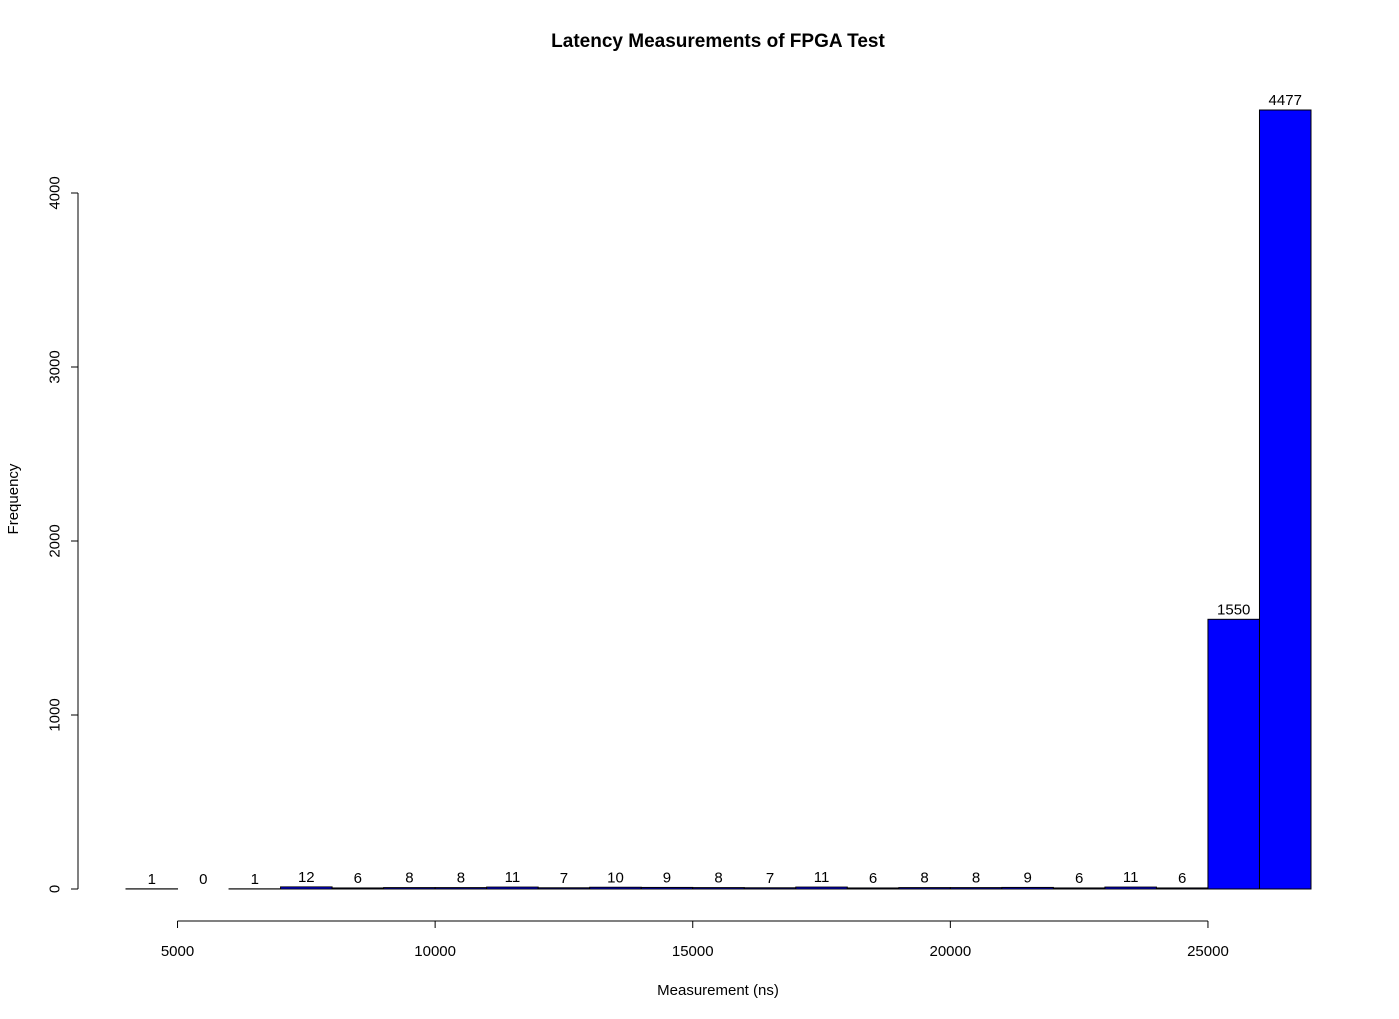  Describe the element at coordinates (1285, 100) in the screenshot. I see `bar-data-label: 4477` at that location.